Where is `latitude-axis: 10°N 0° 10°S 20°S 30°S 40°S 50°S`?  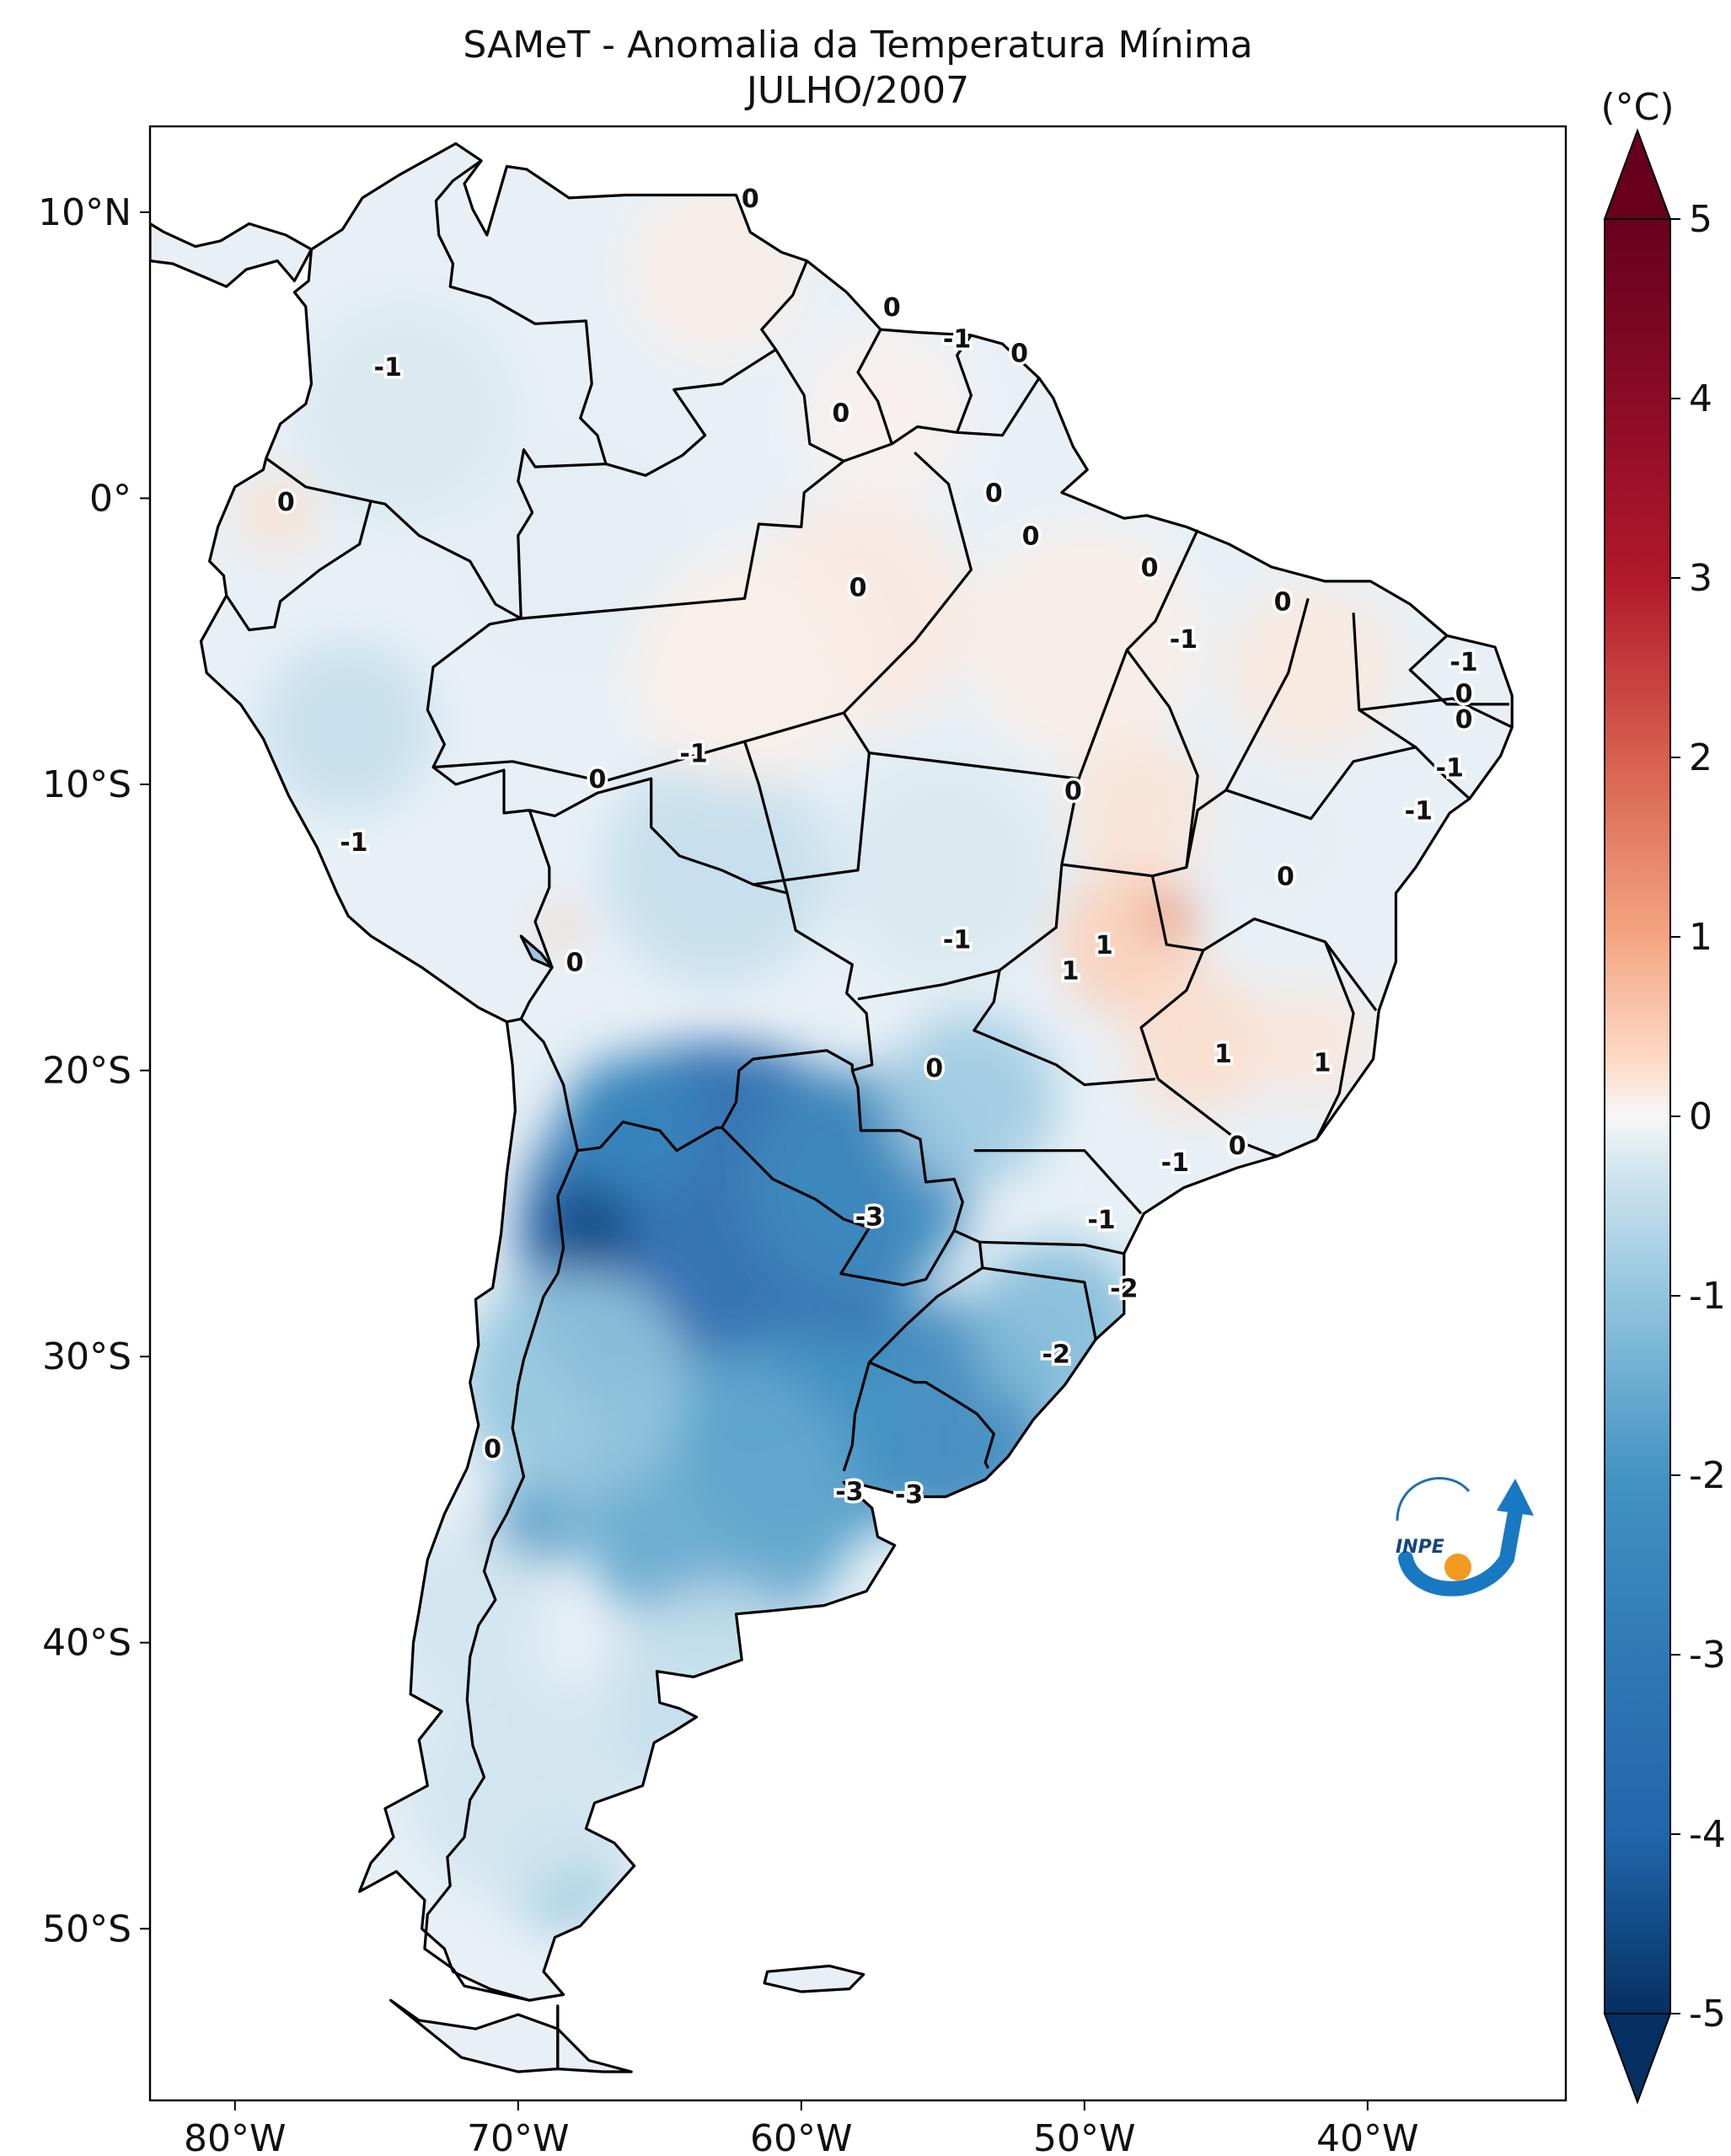
latitude-axis: 10°N 0° 10°S 20°S 30°S 40°S 50°S is located at coordinates (94, 1070).